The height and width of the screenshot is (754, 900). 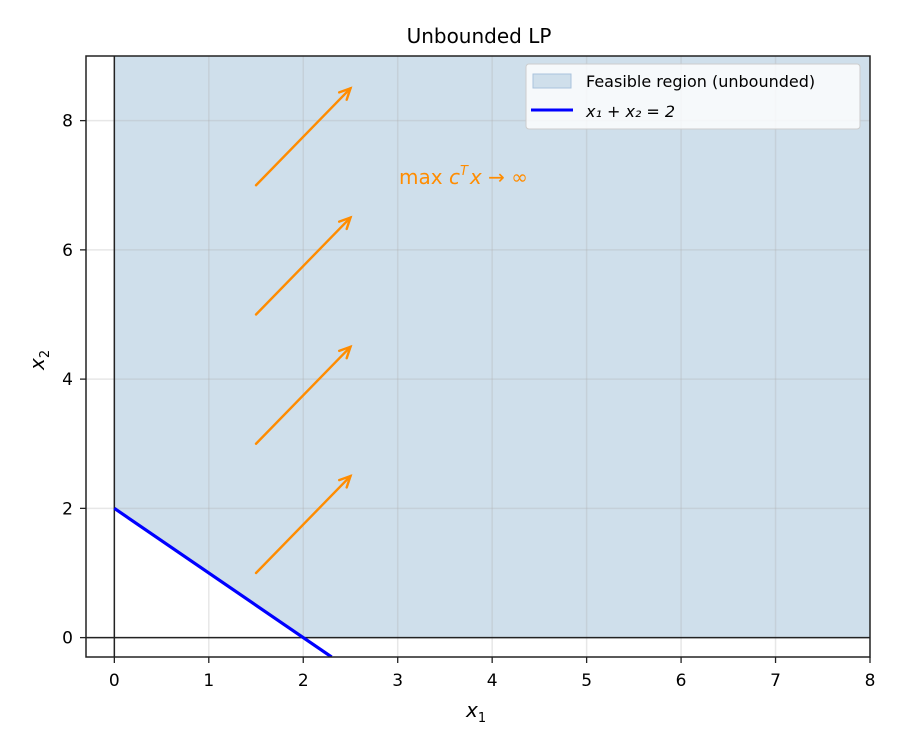 I want to click on x-tick-label: 4, so click(x=492, y=681).